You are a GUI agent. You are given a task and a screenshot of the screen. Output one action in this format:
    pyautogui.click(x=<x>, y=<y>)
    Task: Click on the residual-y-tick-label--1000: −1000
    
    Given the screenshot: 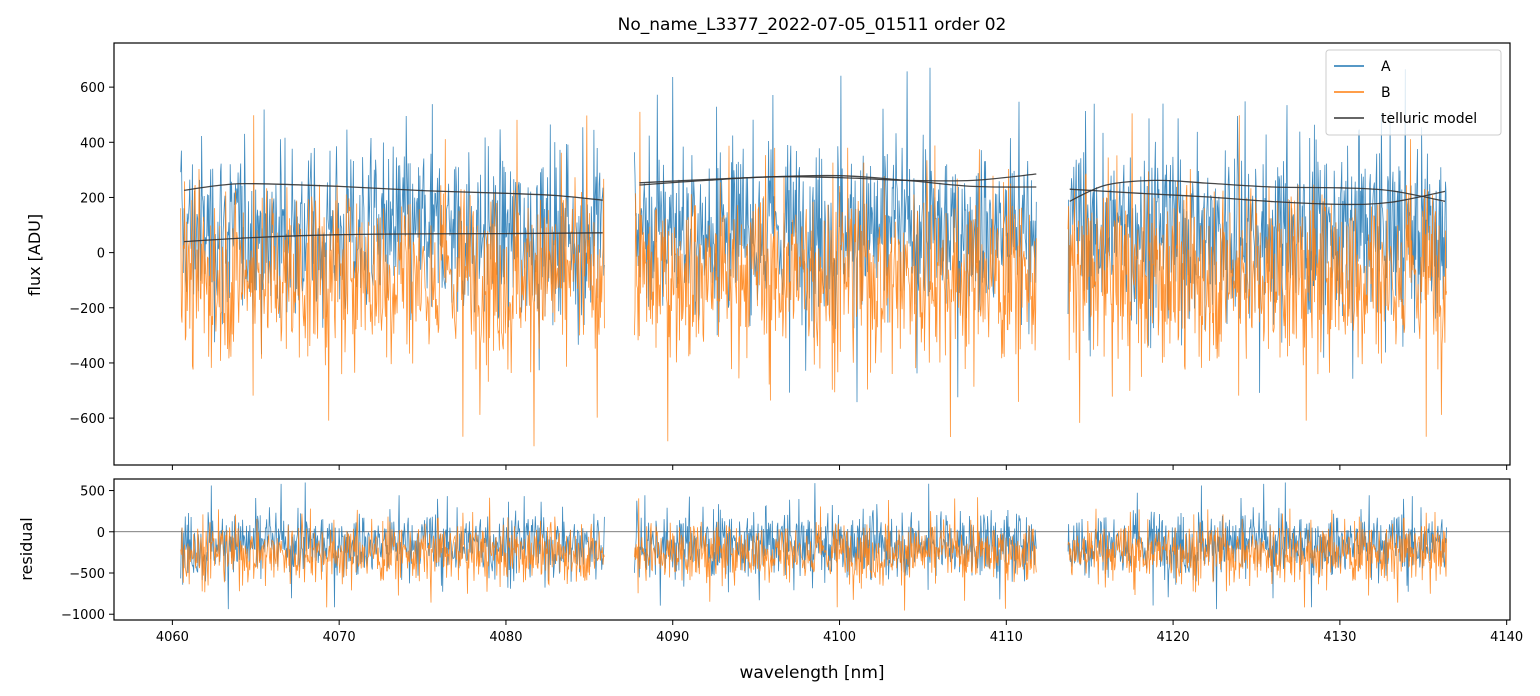 What is the action you would take?
    pyautogui.click(x=83, y=615)
    